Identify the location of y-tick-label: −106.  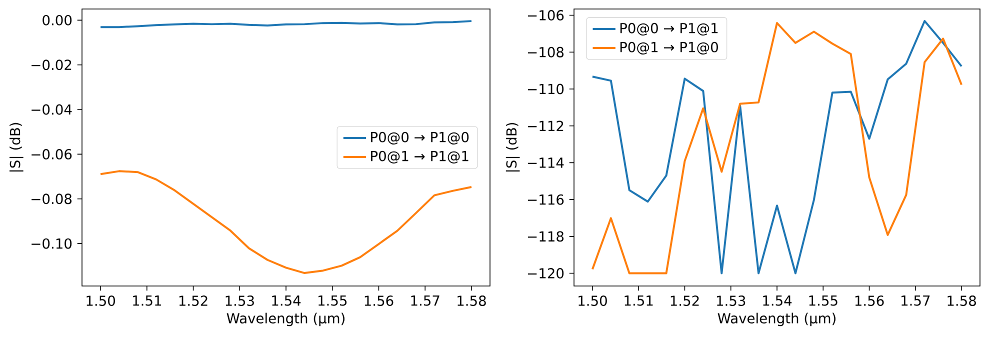
(546, 15).